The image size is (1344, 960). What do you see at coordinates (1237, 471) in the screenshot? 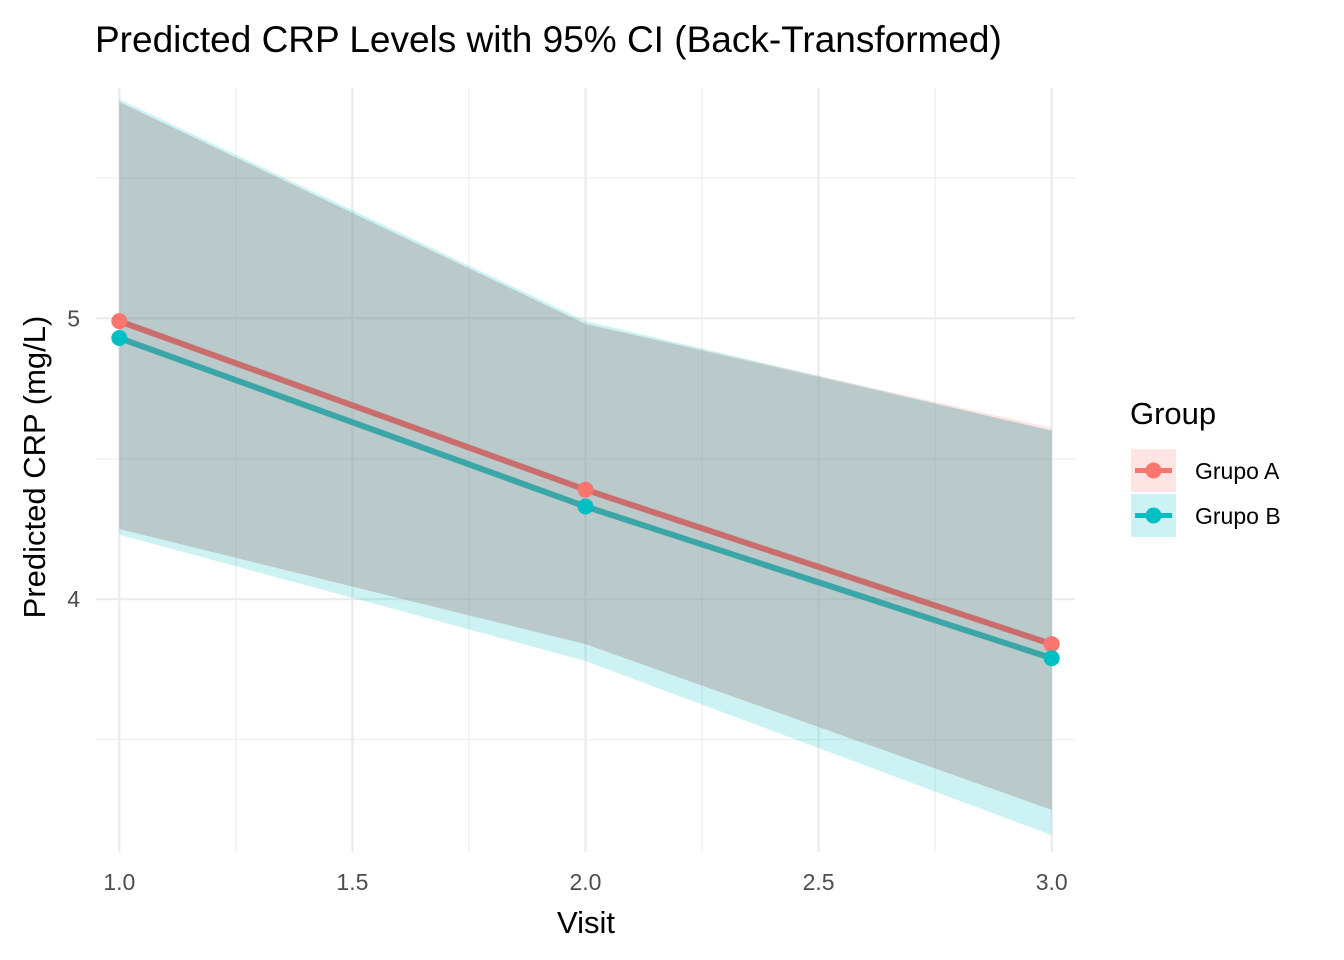
I see `legend-label: Grupo A` at bounding box center [1237, 471].